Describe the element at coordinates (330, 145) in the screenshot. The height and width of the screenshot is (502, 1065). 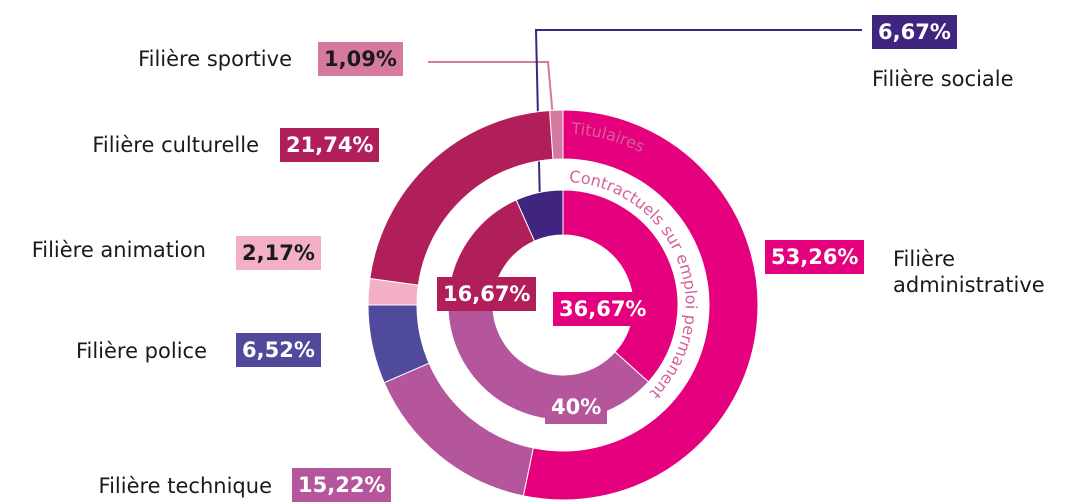
I see `value-label: 21,74%` at that location.